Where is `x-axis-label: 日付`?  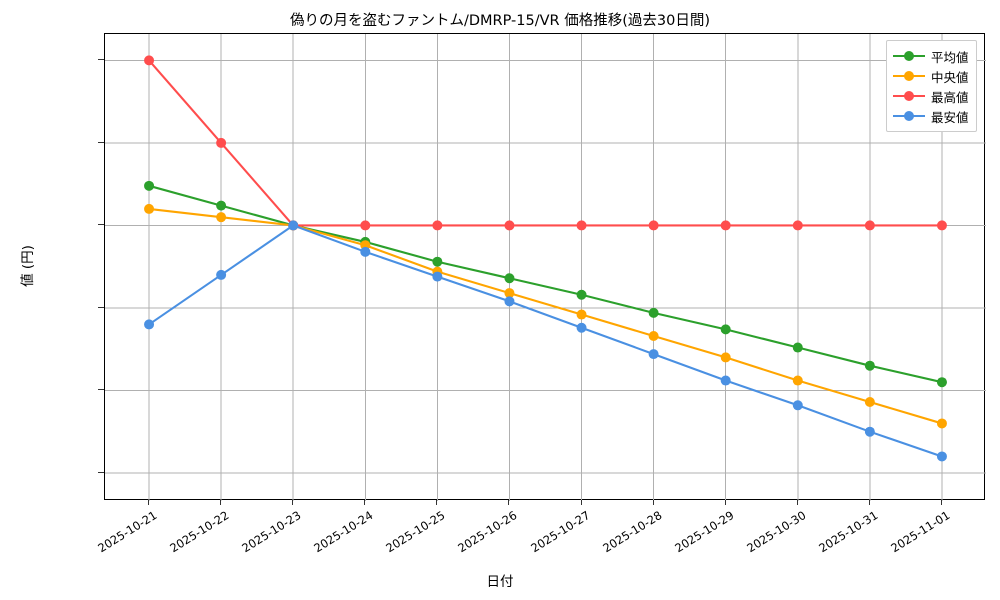
x-axis-label: 日付 is located at coordinates (500, 582).